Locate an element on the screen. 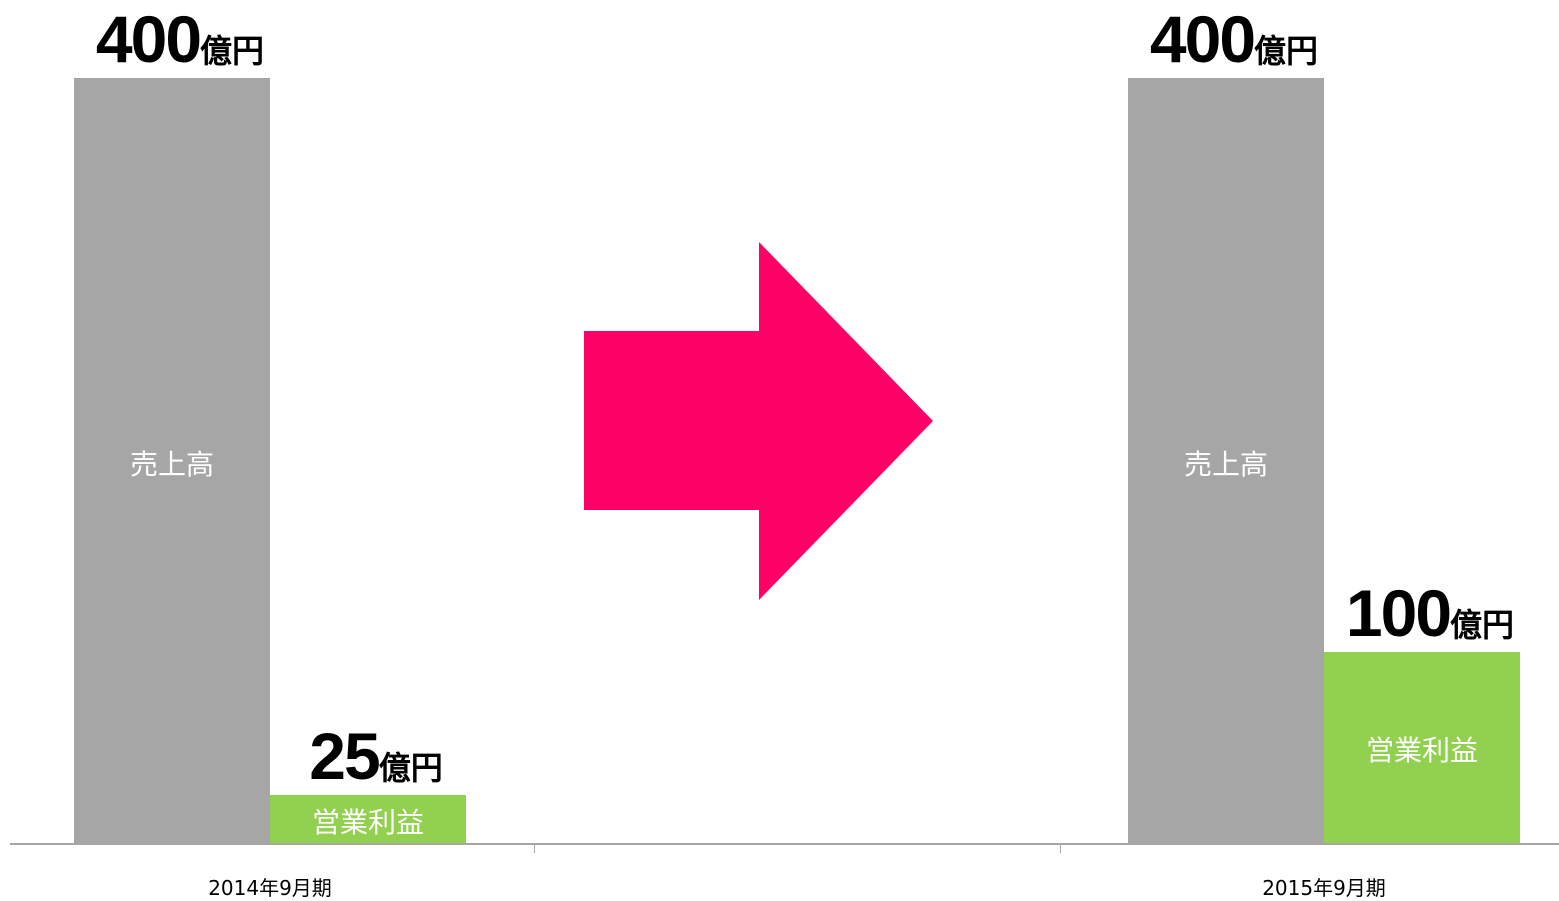 Image resolution: width=1559 pixels, height=901 pixels. data-label: 100億円 is located at coordinates (1430, 613).